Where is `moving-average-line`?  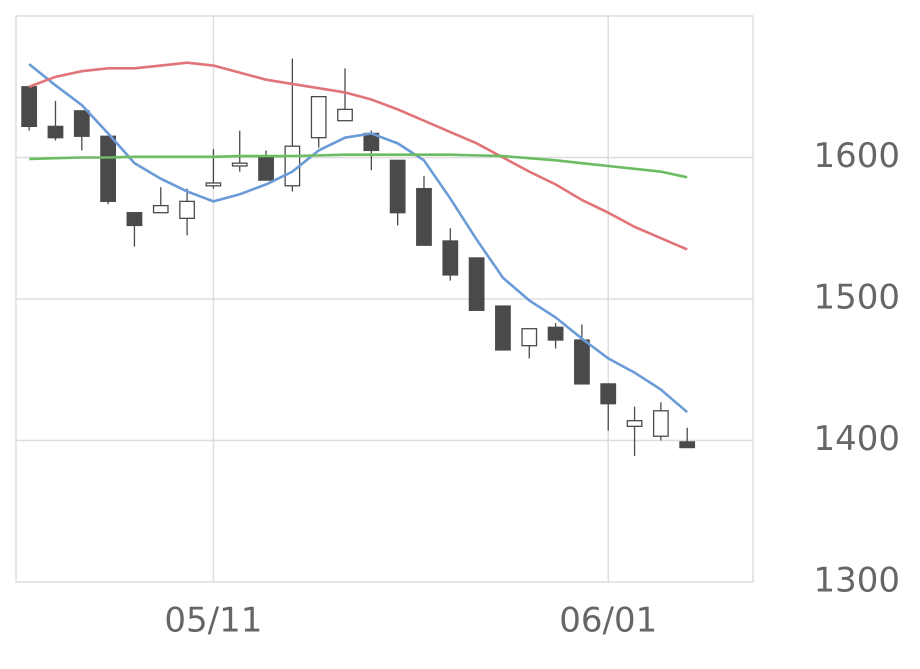
moving-average-line is located at coordinates (358, 166).